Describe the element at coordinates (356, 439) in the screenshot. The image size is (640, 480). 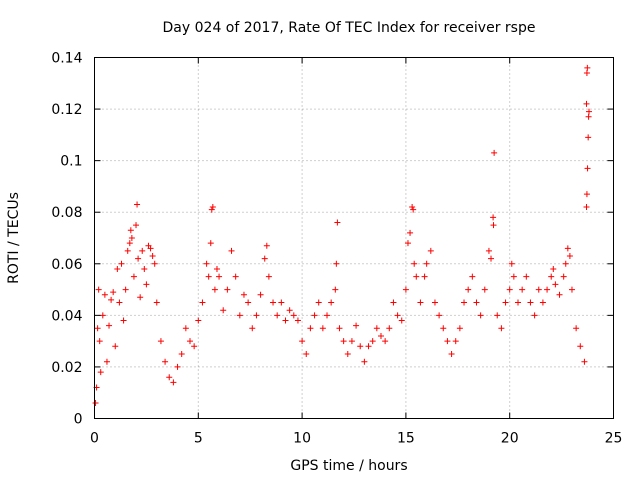
I see `x-tick-labels: 0 5 10 15 20 25` at that location.